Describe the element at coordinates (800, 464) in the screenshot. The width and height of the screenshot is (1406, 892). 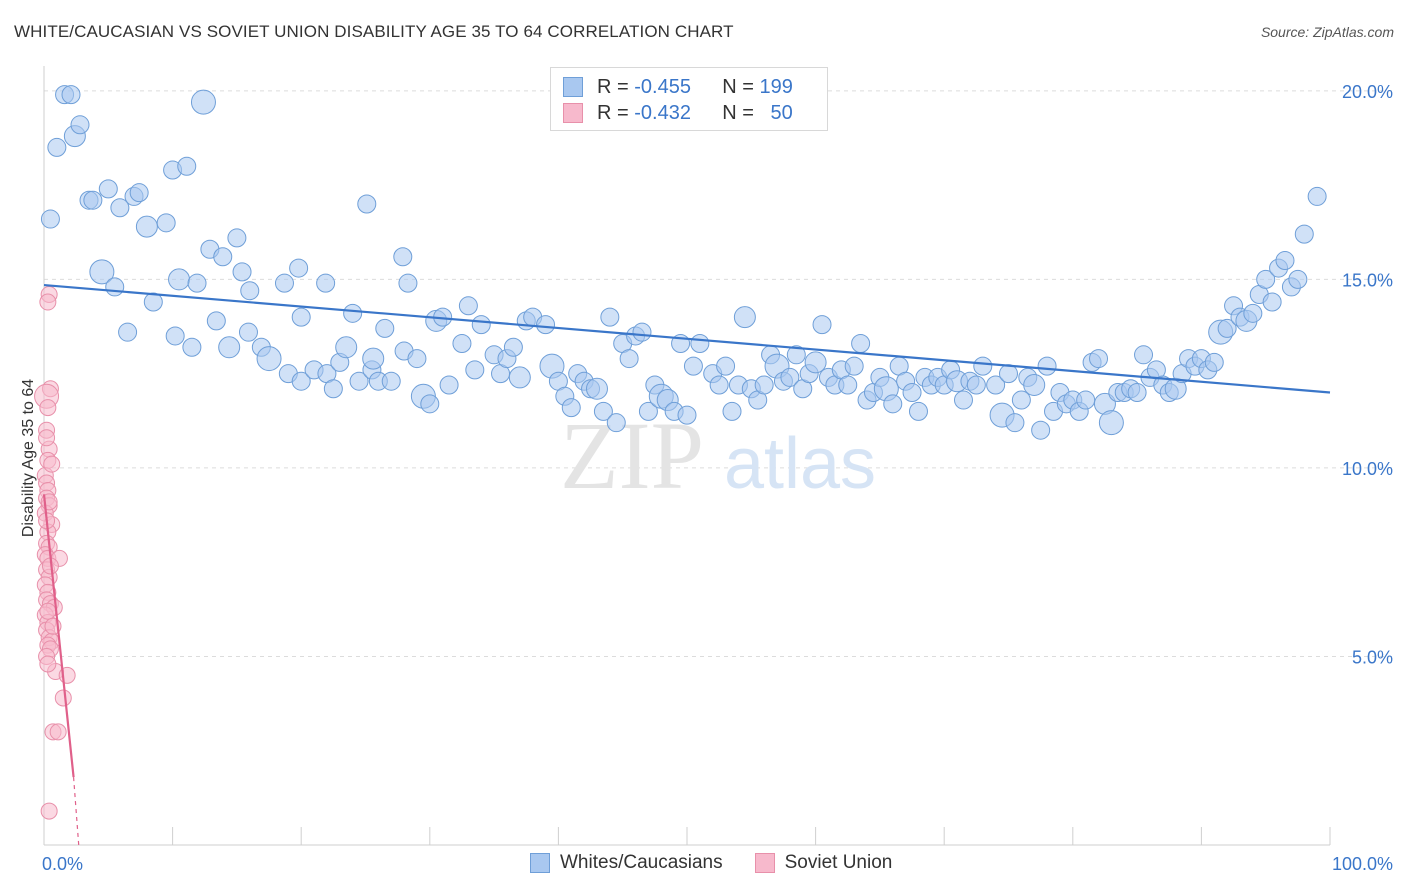
I see `watermark-atlas: atlas` at that location.